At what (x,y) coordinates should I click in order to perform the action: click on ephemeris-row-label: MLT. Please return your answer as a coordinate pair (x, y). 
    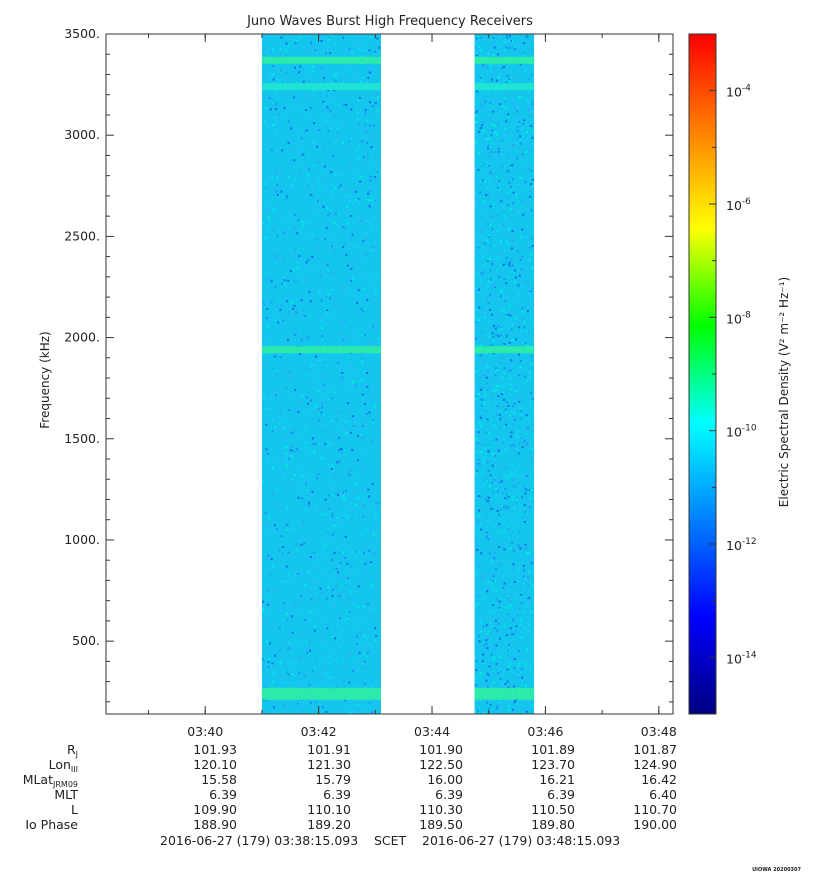
    Looking at the image, I should click on (66, 794).